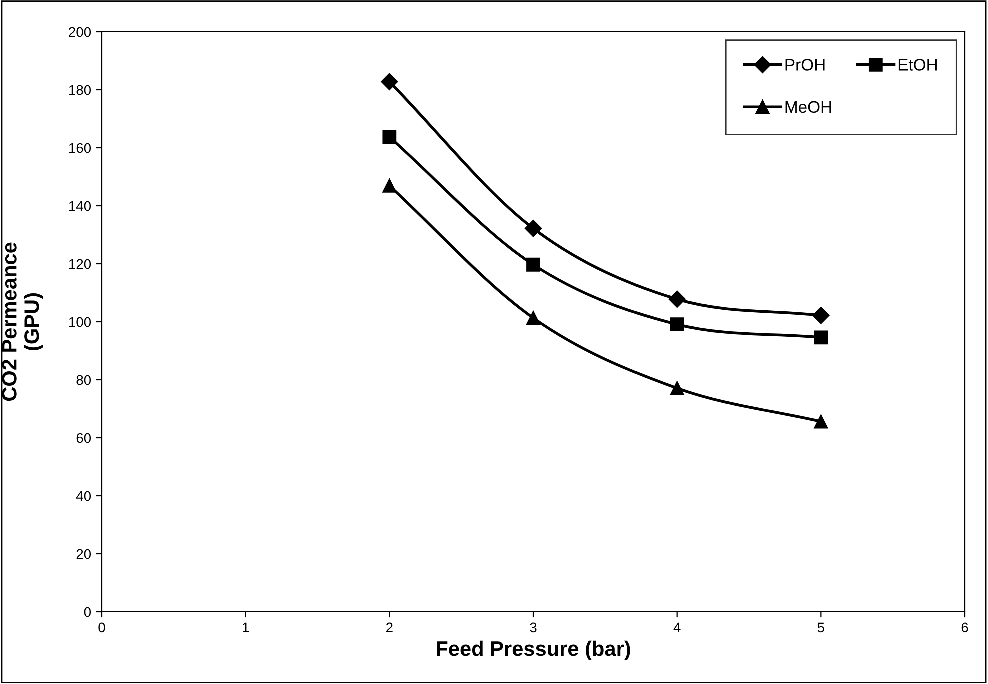 The image size is (988, 684). I want to click on y-tick-label: 0, so click(88, 612).